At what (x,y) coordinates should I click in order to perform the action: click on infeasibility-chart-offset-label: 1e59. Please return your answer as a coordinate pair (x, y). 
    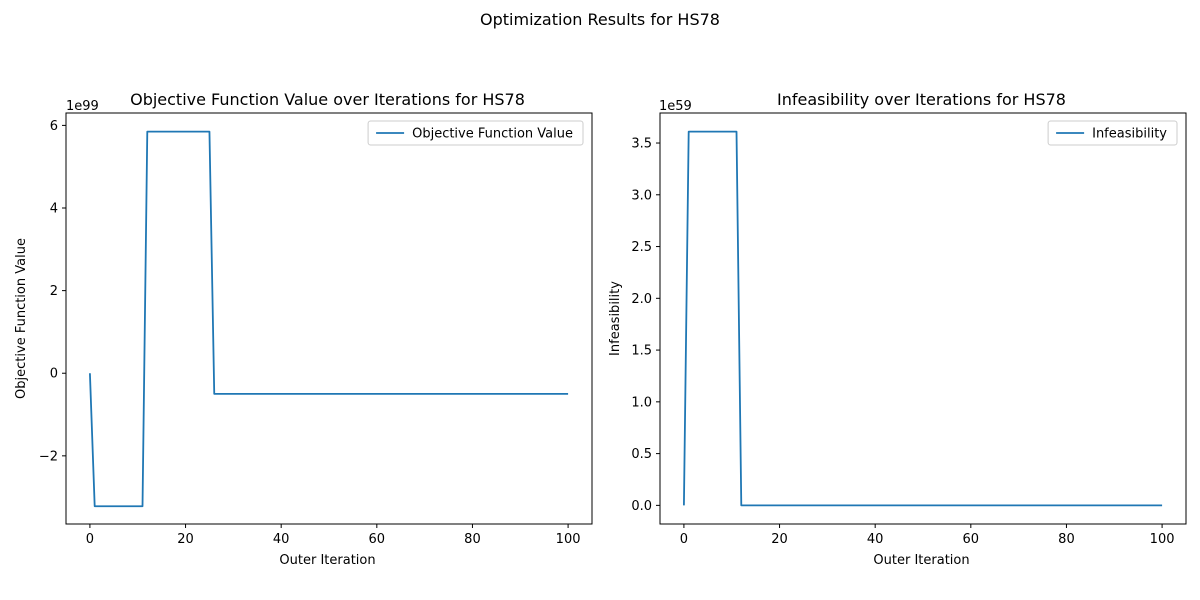
    Looking at the image, I should click on (675, 106).